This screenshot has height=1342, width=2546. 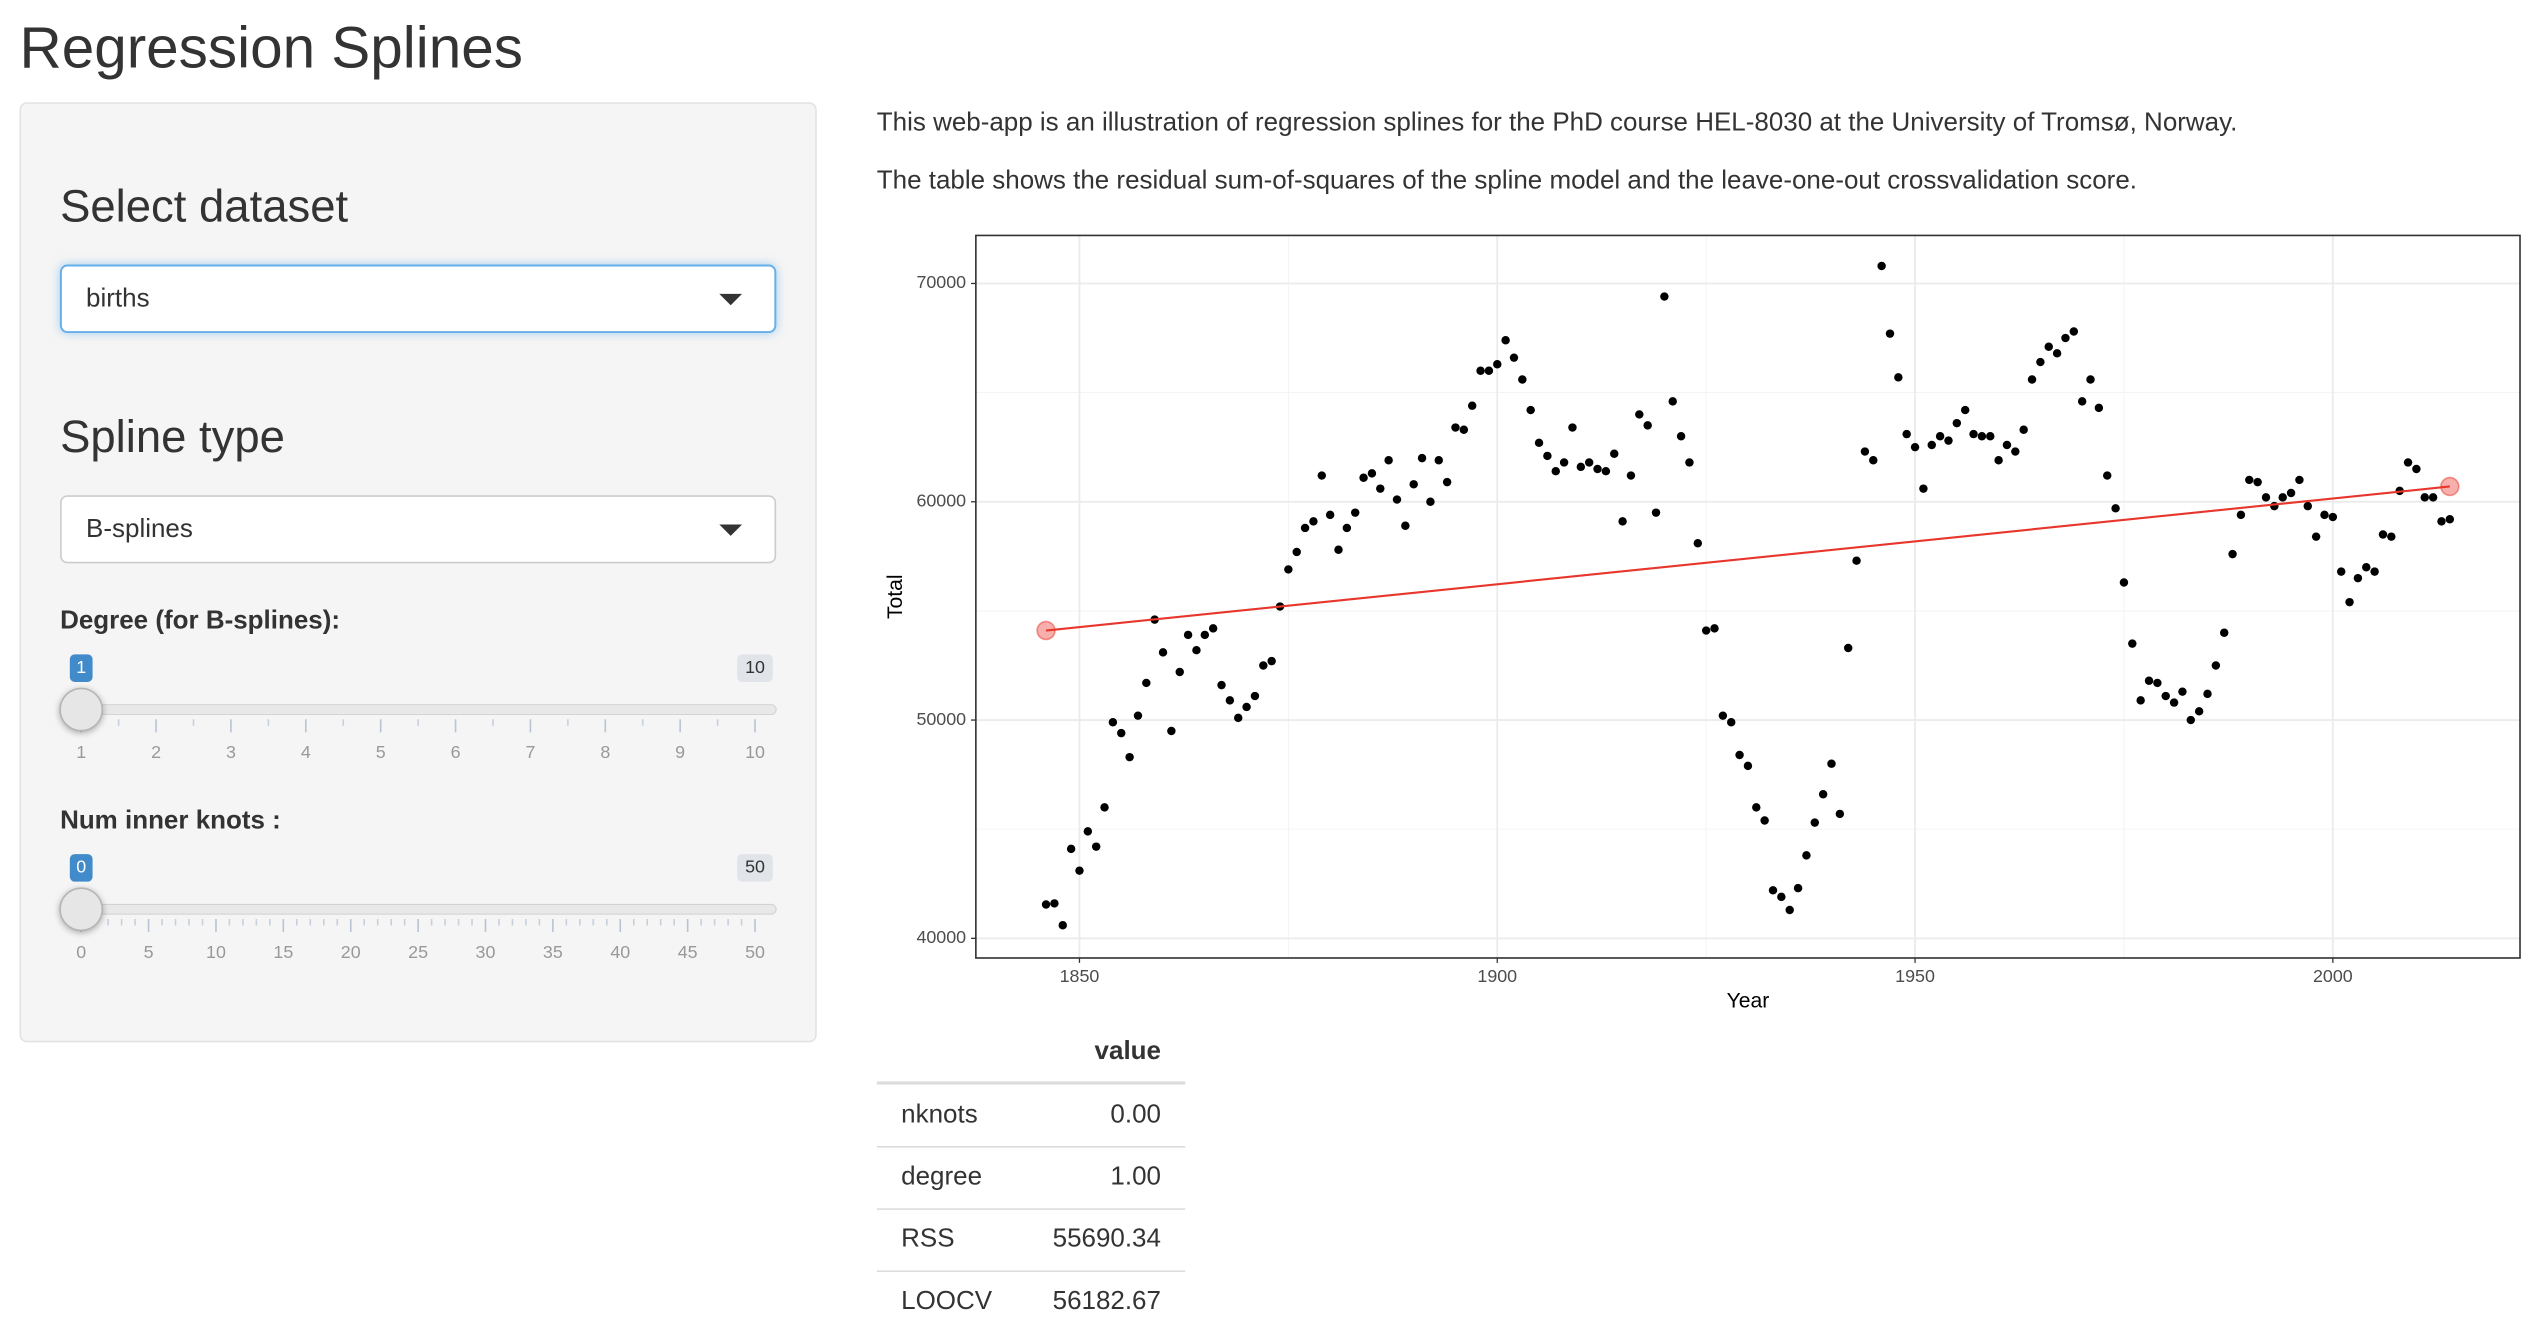 What do you see at coordinates (1747, 558) in the screenshot?
I see `fit-line` at bounding box center [1747, 558].